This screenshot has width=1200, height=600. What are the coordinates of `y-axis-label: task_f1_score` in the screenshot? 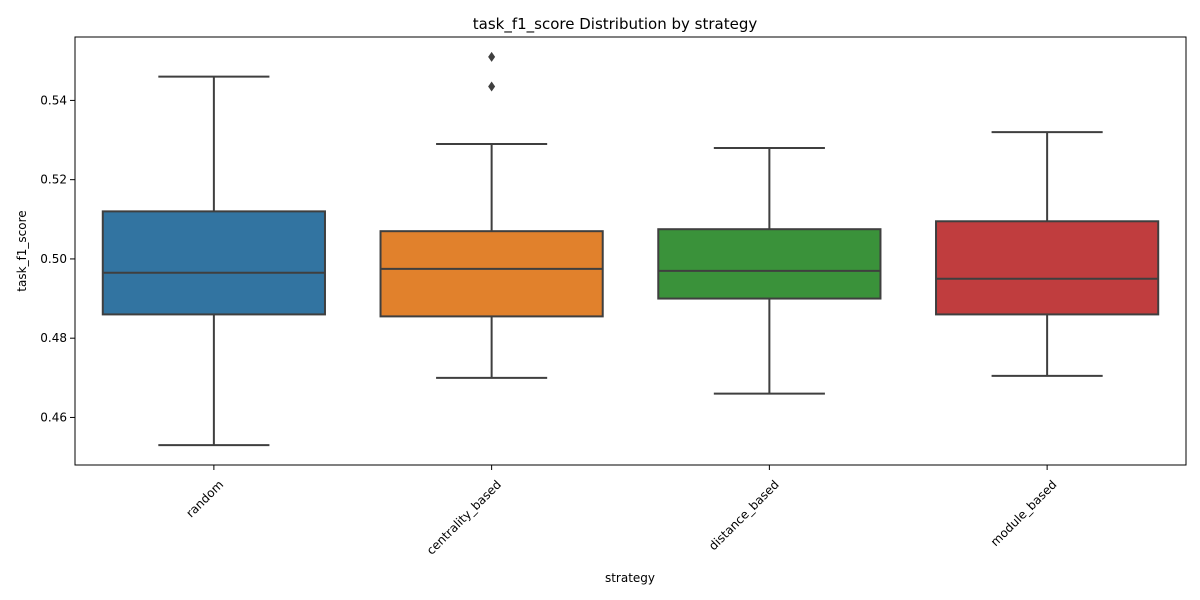 It's located at (22, 250).